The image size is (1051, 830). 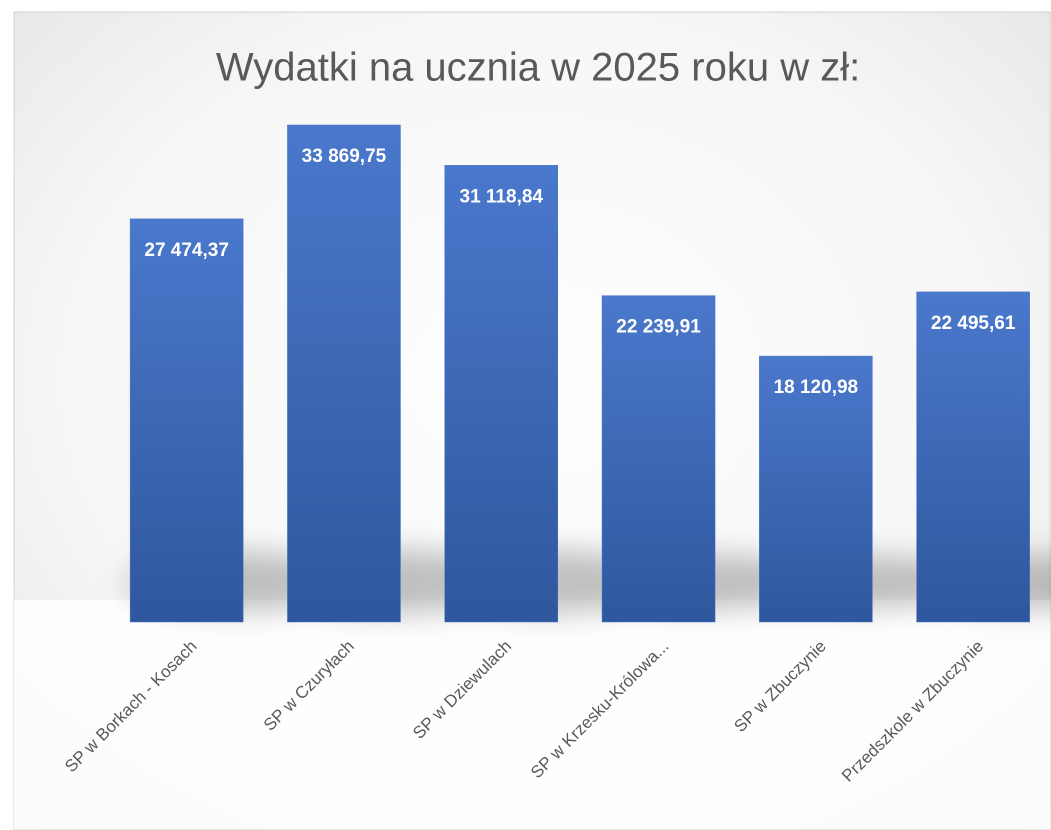 I want to click on data-label: 31 118,84, so click(x=502, y=196).